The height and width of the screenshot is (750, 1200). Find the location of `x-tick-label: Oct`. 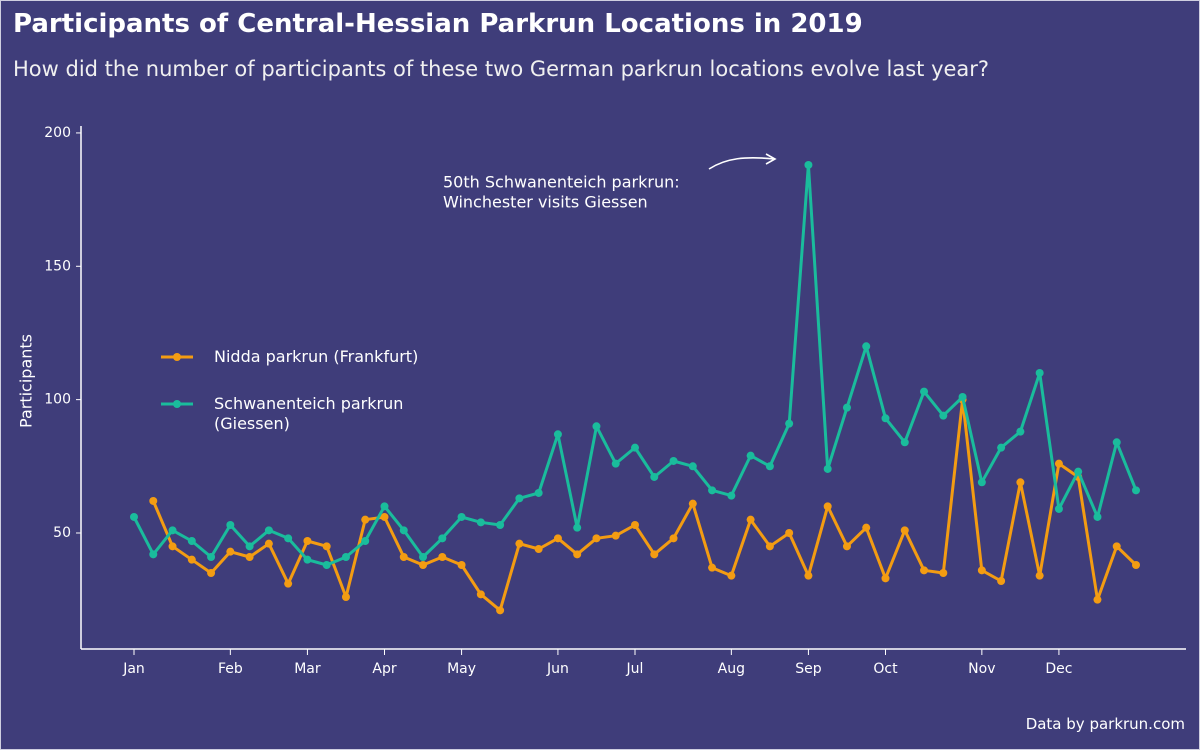

x-tick-label: Oct is located at coordinates (885, 669).